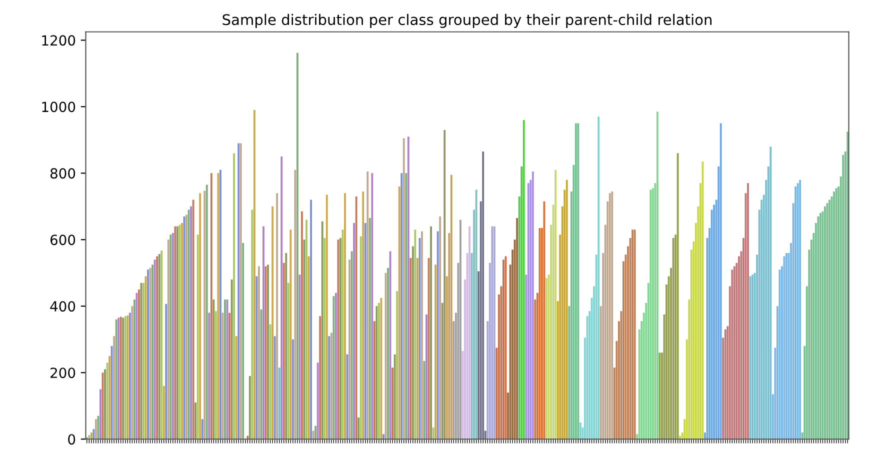  What do you see at coordinates (63, 240) in the screenshot?
I see `y-tick-label: 600` at bounding box center [63, 240].